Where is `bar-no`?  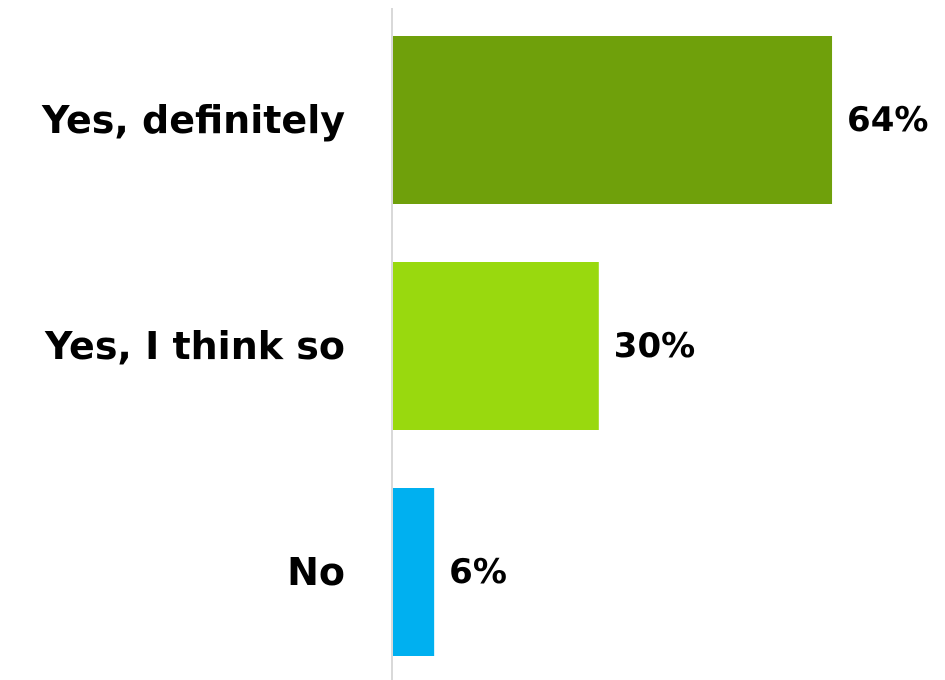
bar-no is located at coordinates (414, 572).